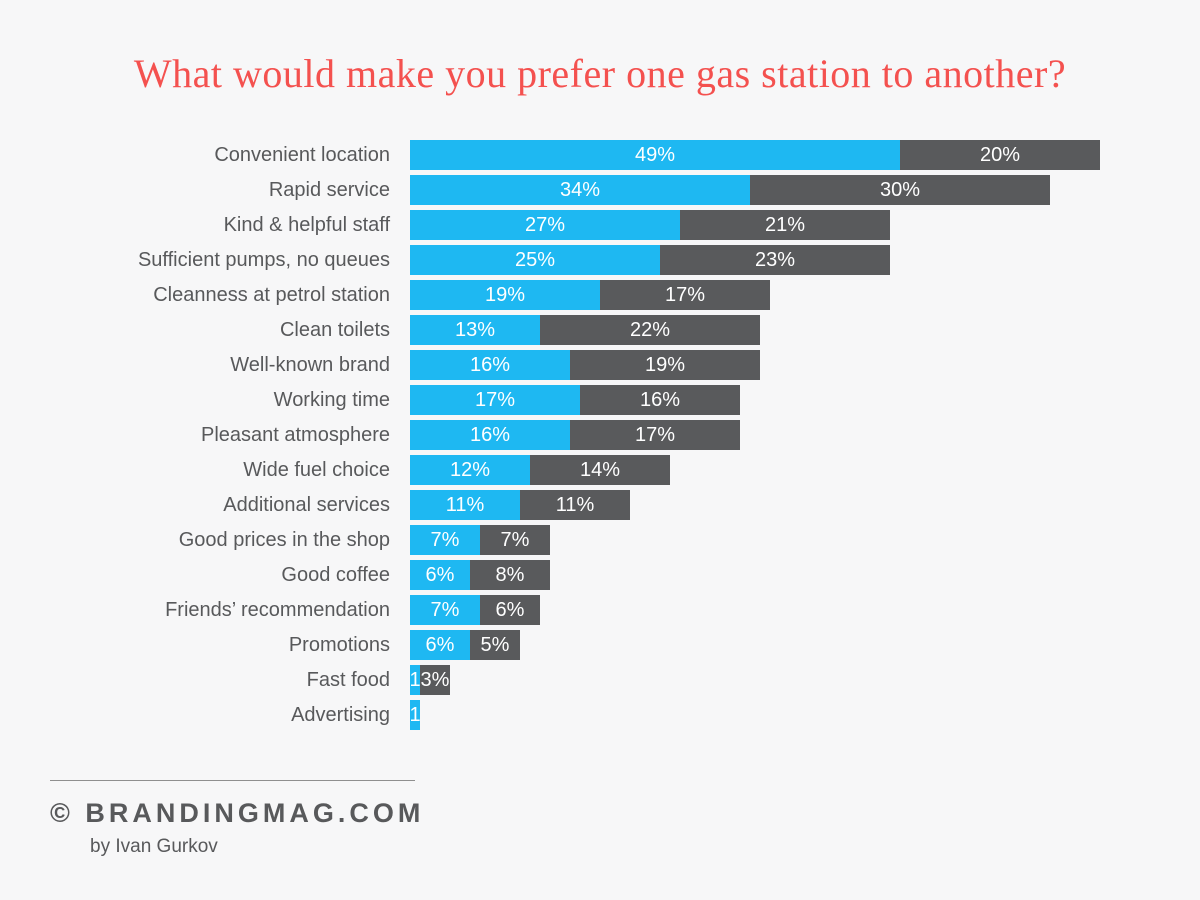 The width and height of the screenshot is (1200, 900). Describe the element at coordinates (232, 780) in the screenshot. I see `footer-divider` at that location.